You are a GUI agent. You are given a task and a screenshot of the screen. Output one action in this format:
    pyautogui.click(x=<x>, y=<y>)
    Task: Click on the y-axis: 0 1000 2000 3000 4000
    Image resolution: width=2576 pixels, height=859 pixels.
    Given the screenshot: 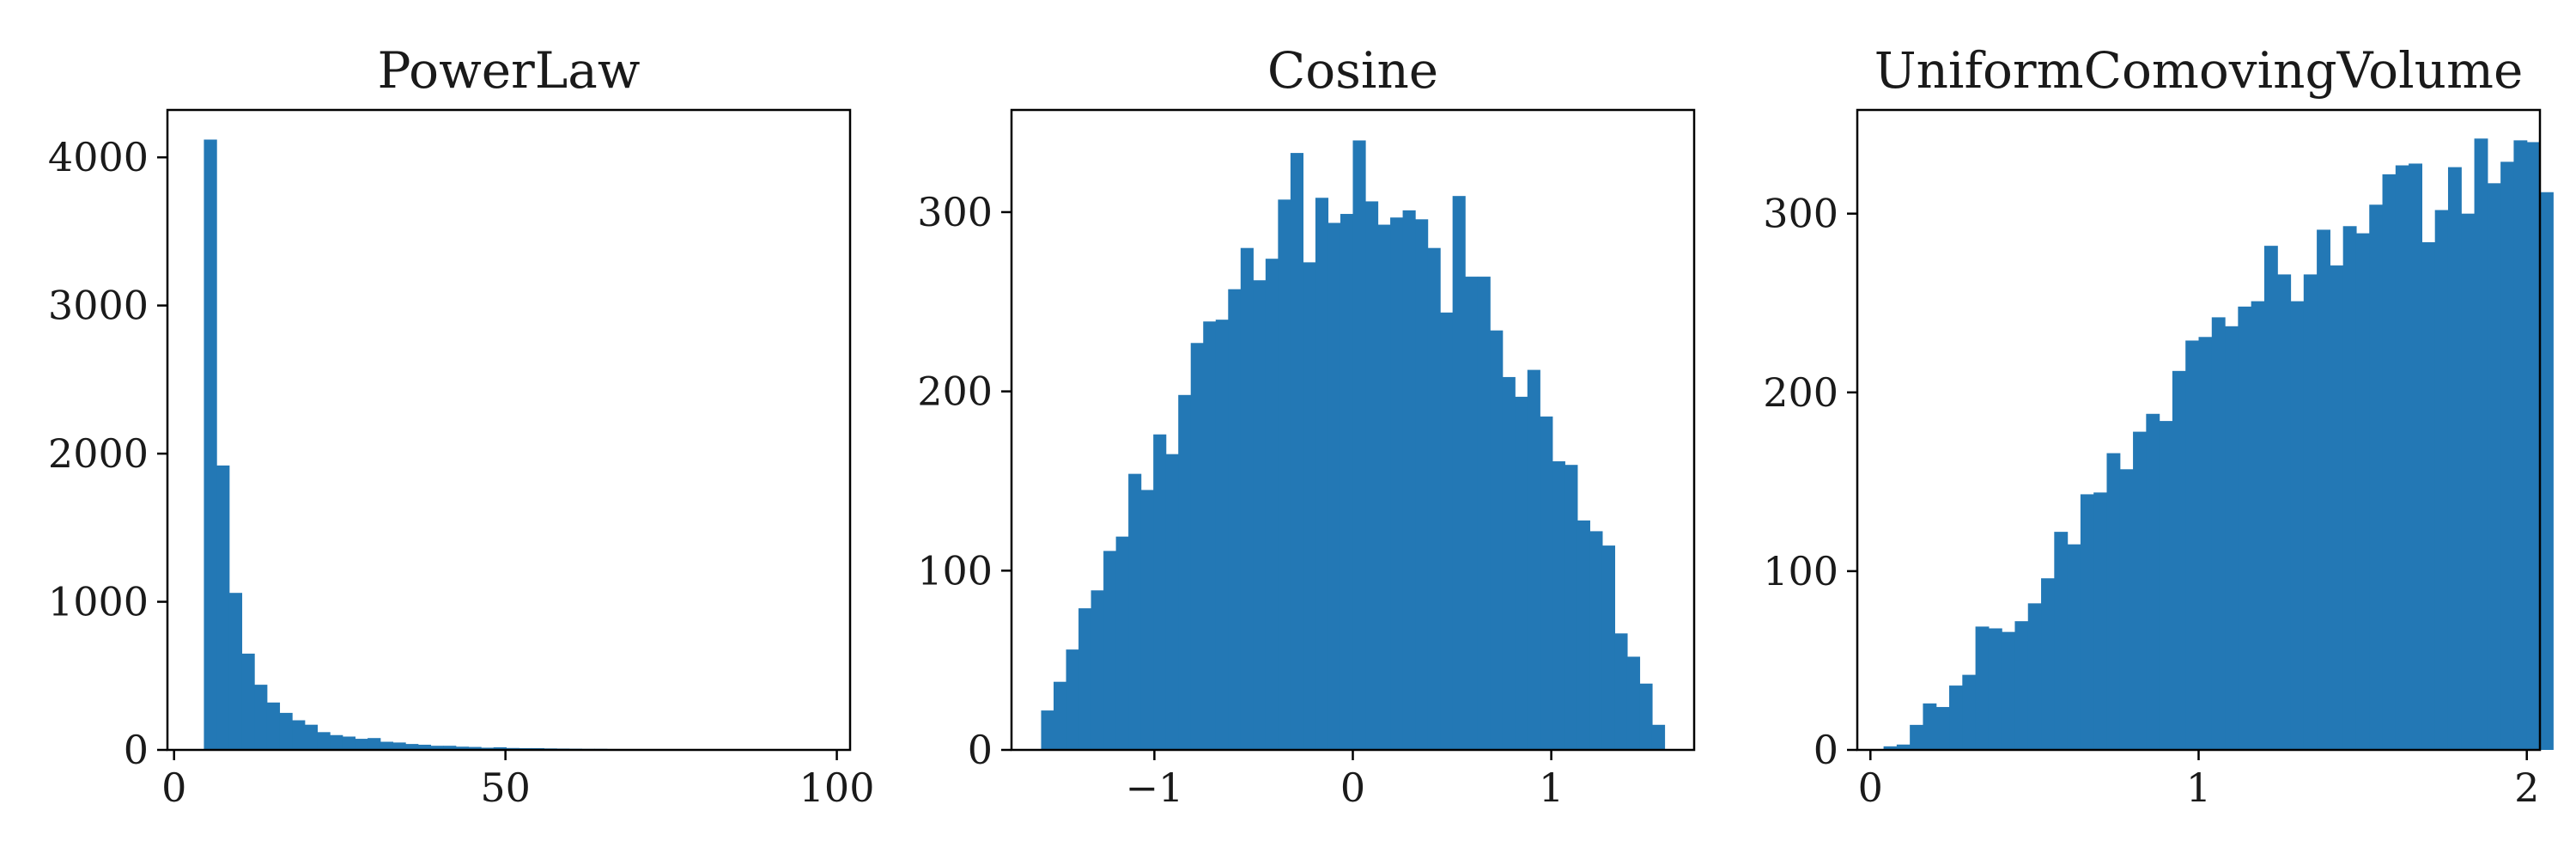 What is the action you would take?
    pyautogui.click(x=107, y=454)
    